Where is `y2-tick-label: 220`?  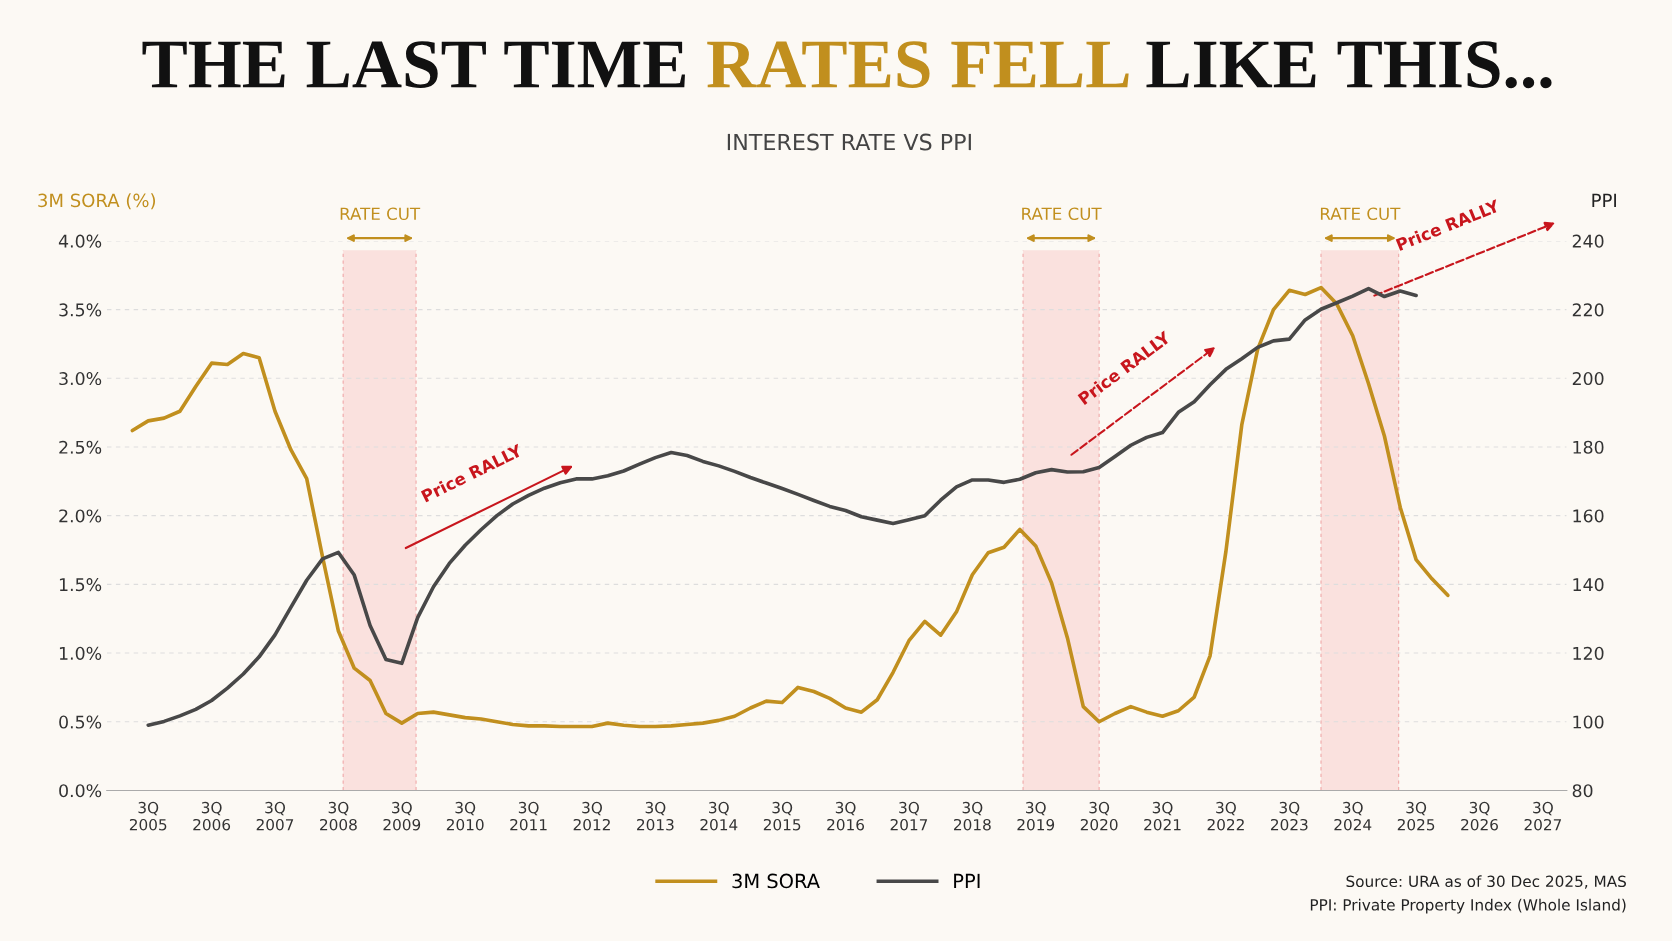 y2-tick-label: 220 is located at coordinates (1588, 310).